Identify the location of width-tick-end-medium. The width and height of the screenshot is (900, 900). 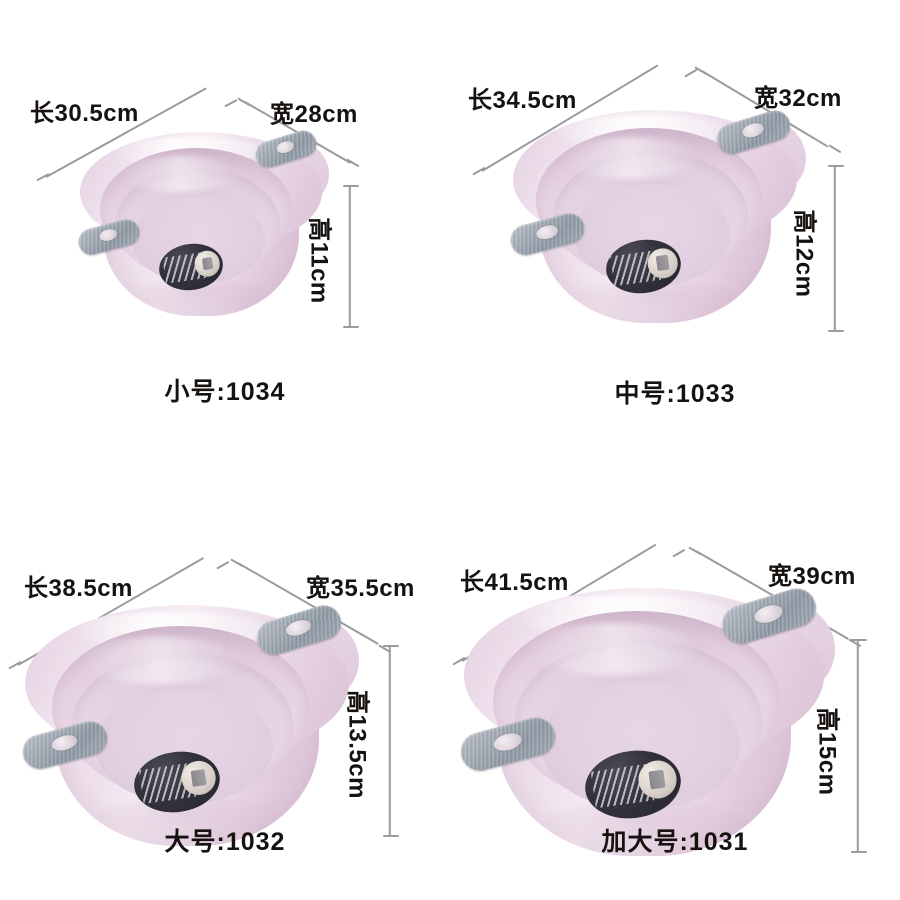
(835, 149).